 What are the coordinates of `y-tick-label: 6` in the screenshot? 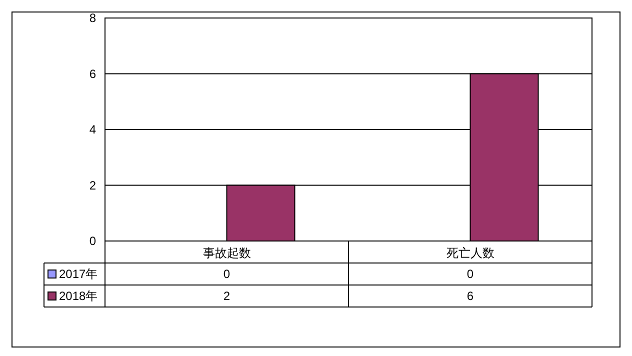 It's located at (92, 73).